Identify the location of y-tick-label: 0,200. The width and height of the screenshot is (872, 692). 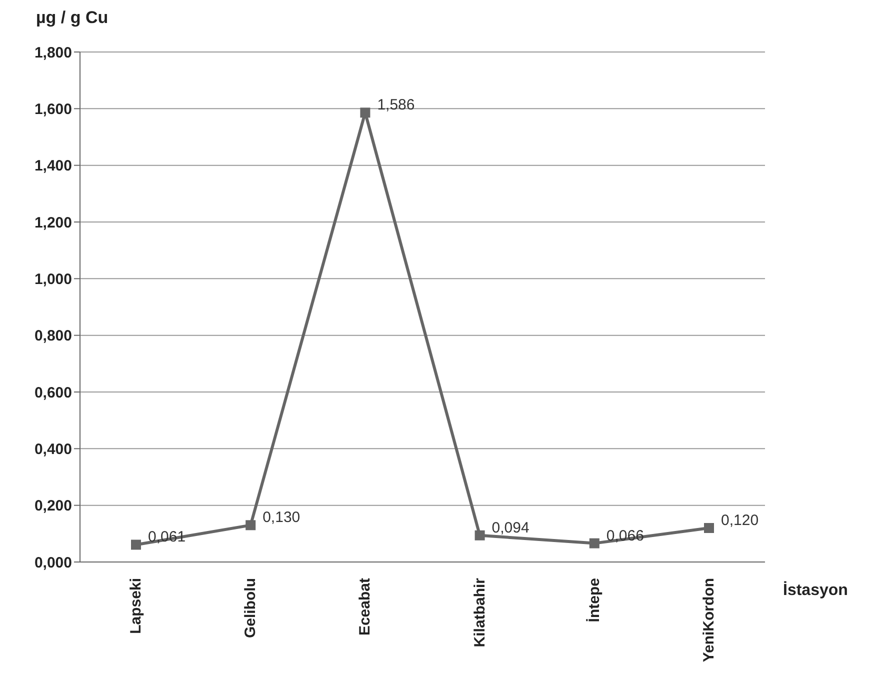
(53, 506).